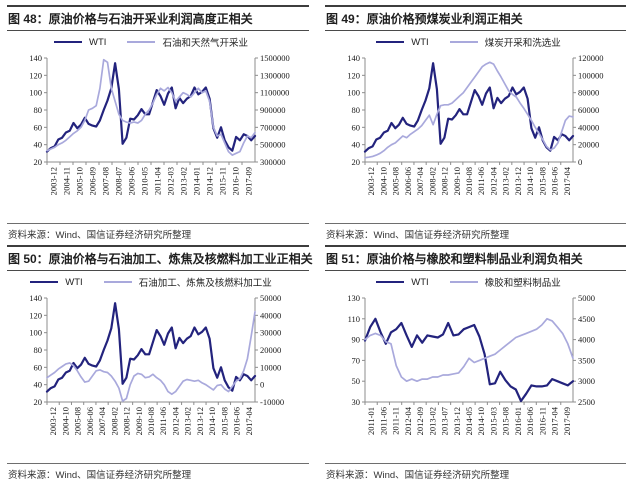 This screenshot has height=480, width=635. I want to click on svg-text: 2017-09, so click(249, 181).